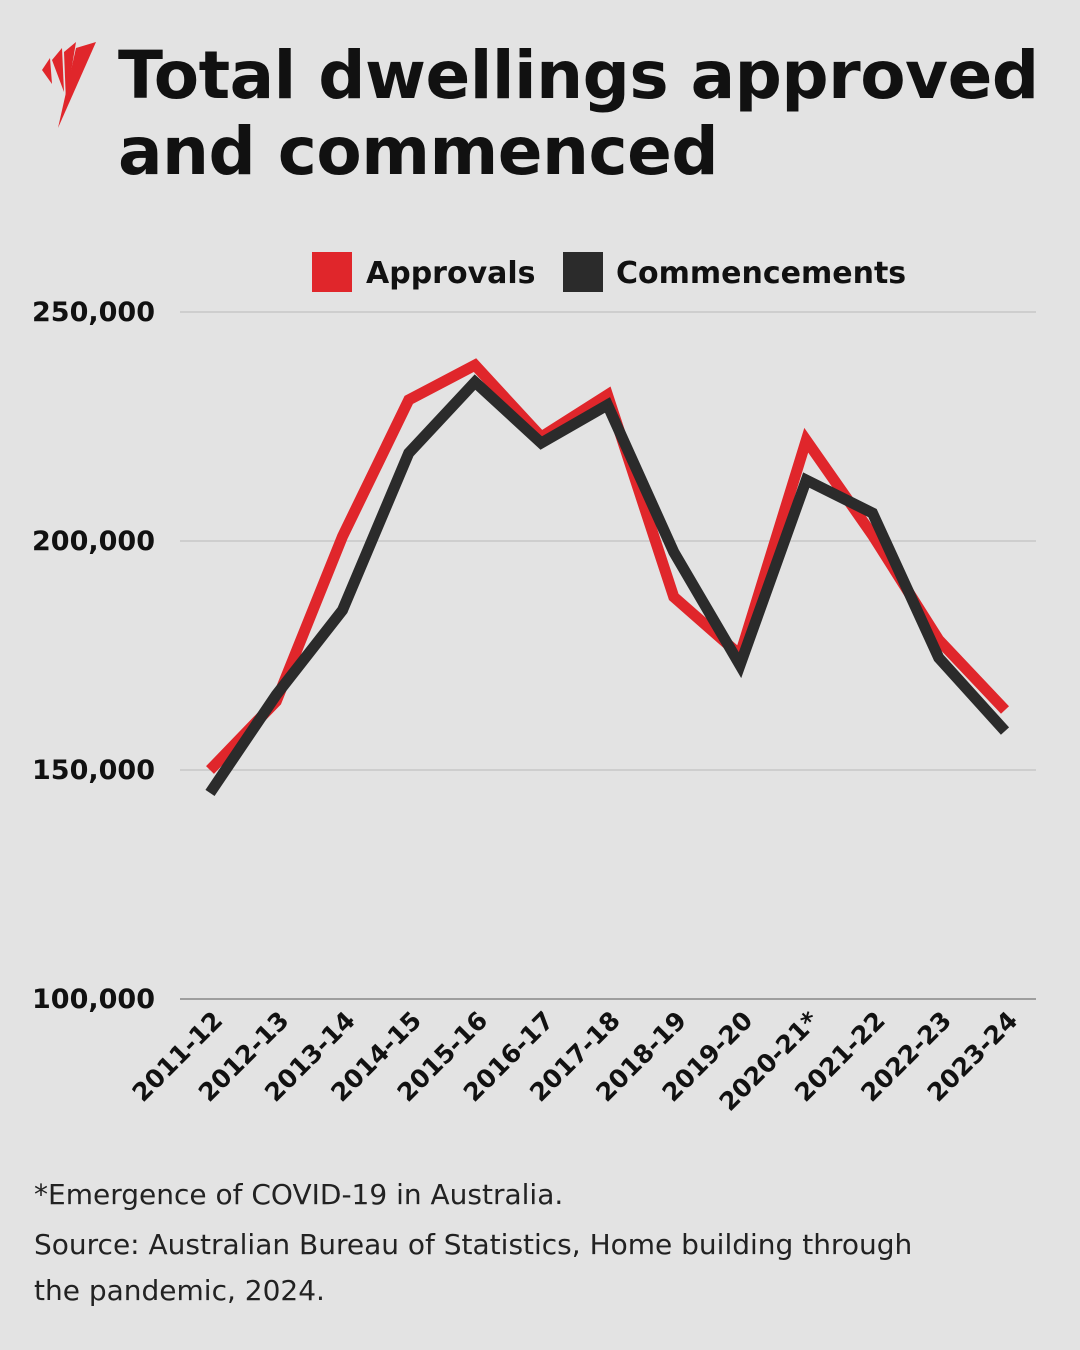  Describe the element at coordinates (332, 272) in the screenshot. I see `legend-swatch-approvals` at that location.